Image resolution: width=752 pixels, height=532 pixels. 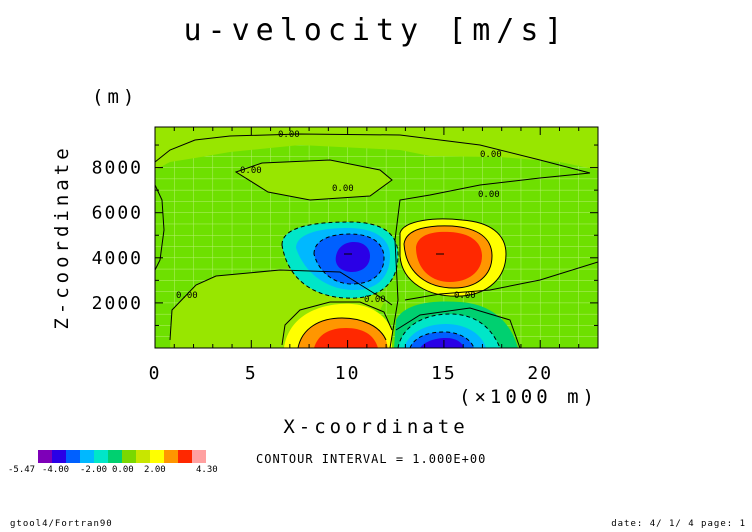 I want to click on colorbar-label: 0.00, so click(x=123, y=470).